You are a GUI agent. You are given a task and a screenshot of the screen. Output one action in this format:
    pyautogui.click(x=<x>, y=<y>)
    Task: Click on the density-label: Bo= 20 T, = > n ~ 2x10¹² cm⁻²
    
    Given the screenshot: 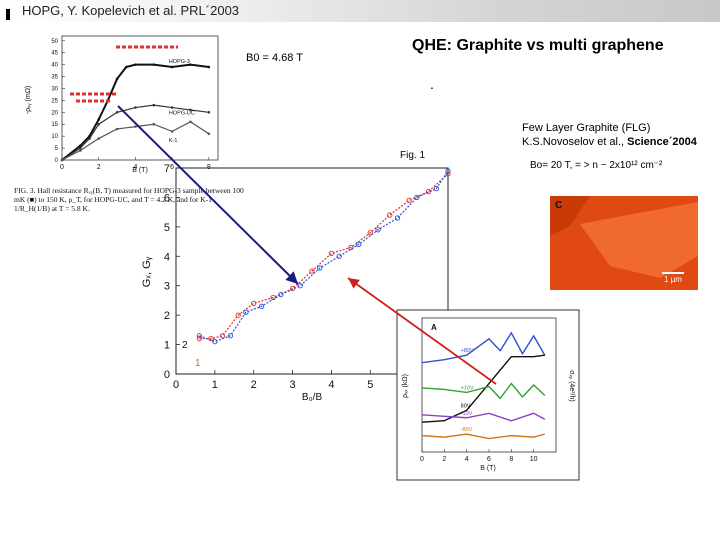 What is the action you would take?
    pyautogui.click(x=596, y=165)
    